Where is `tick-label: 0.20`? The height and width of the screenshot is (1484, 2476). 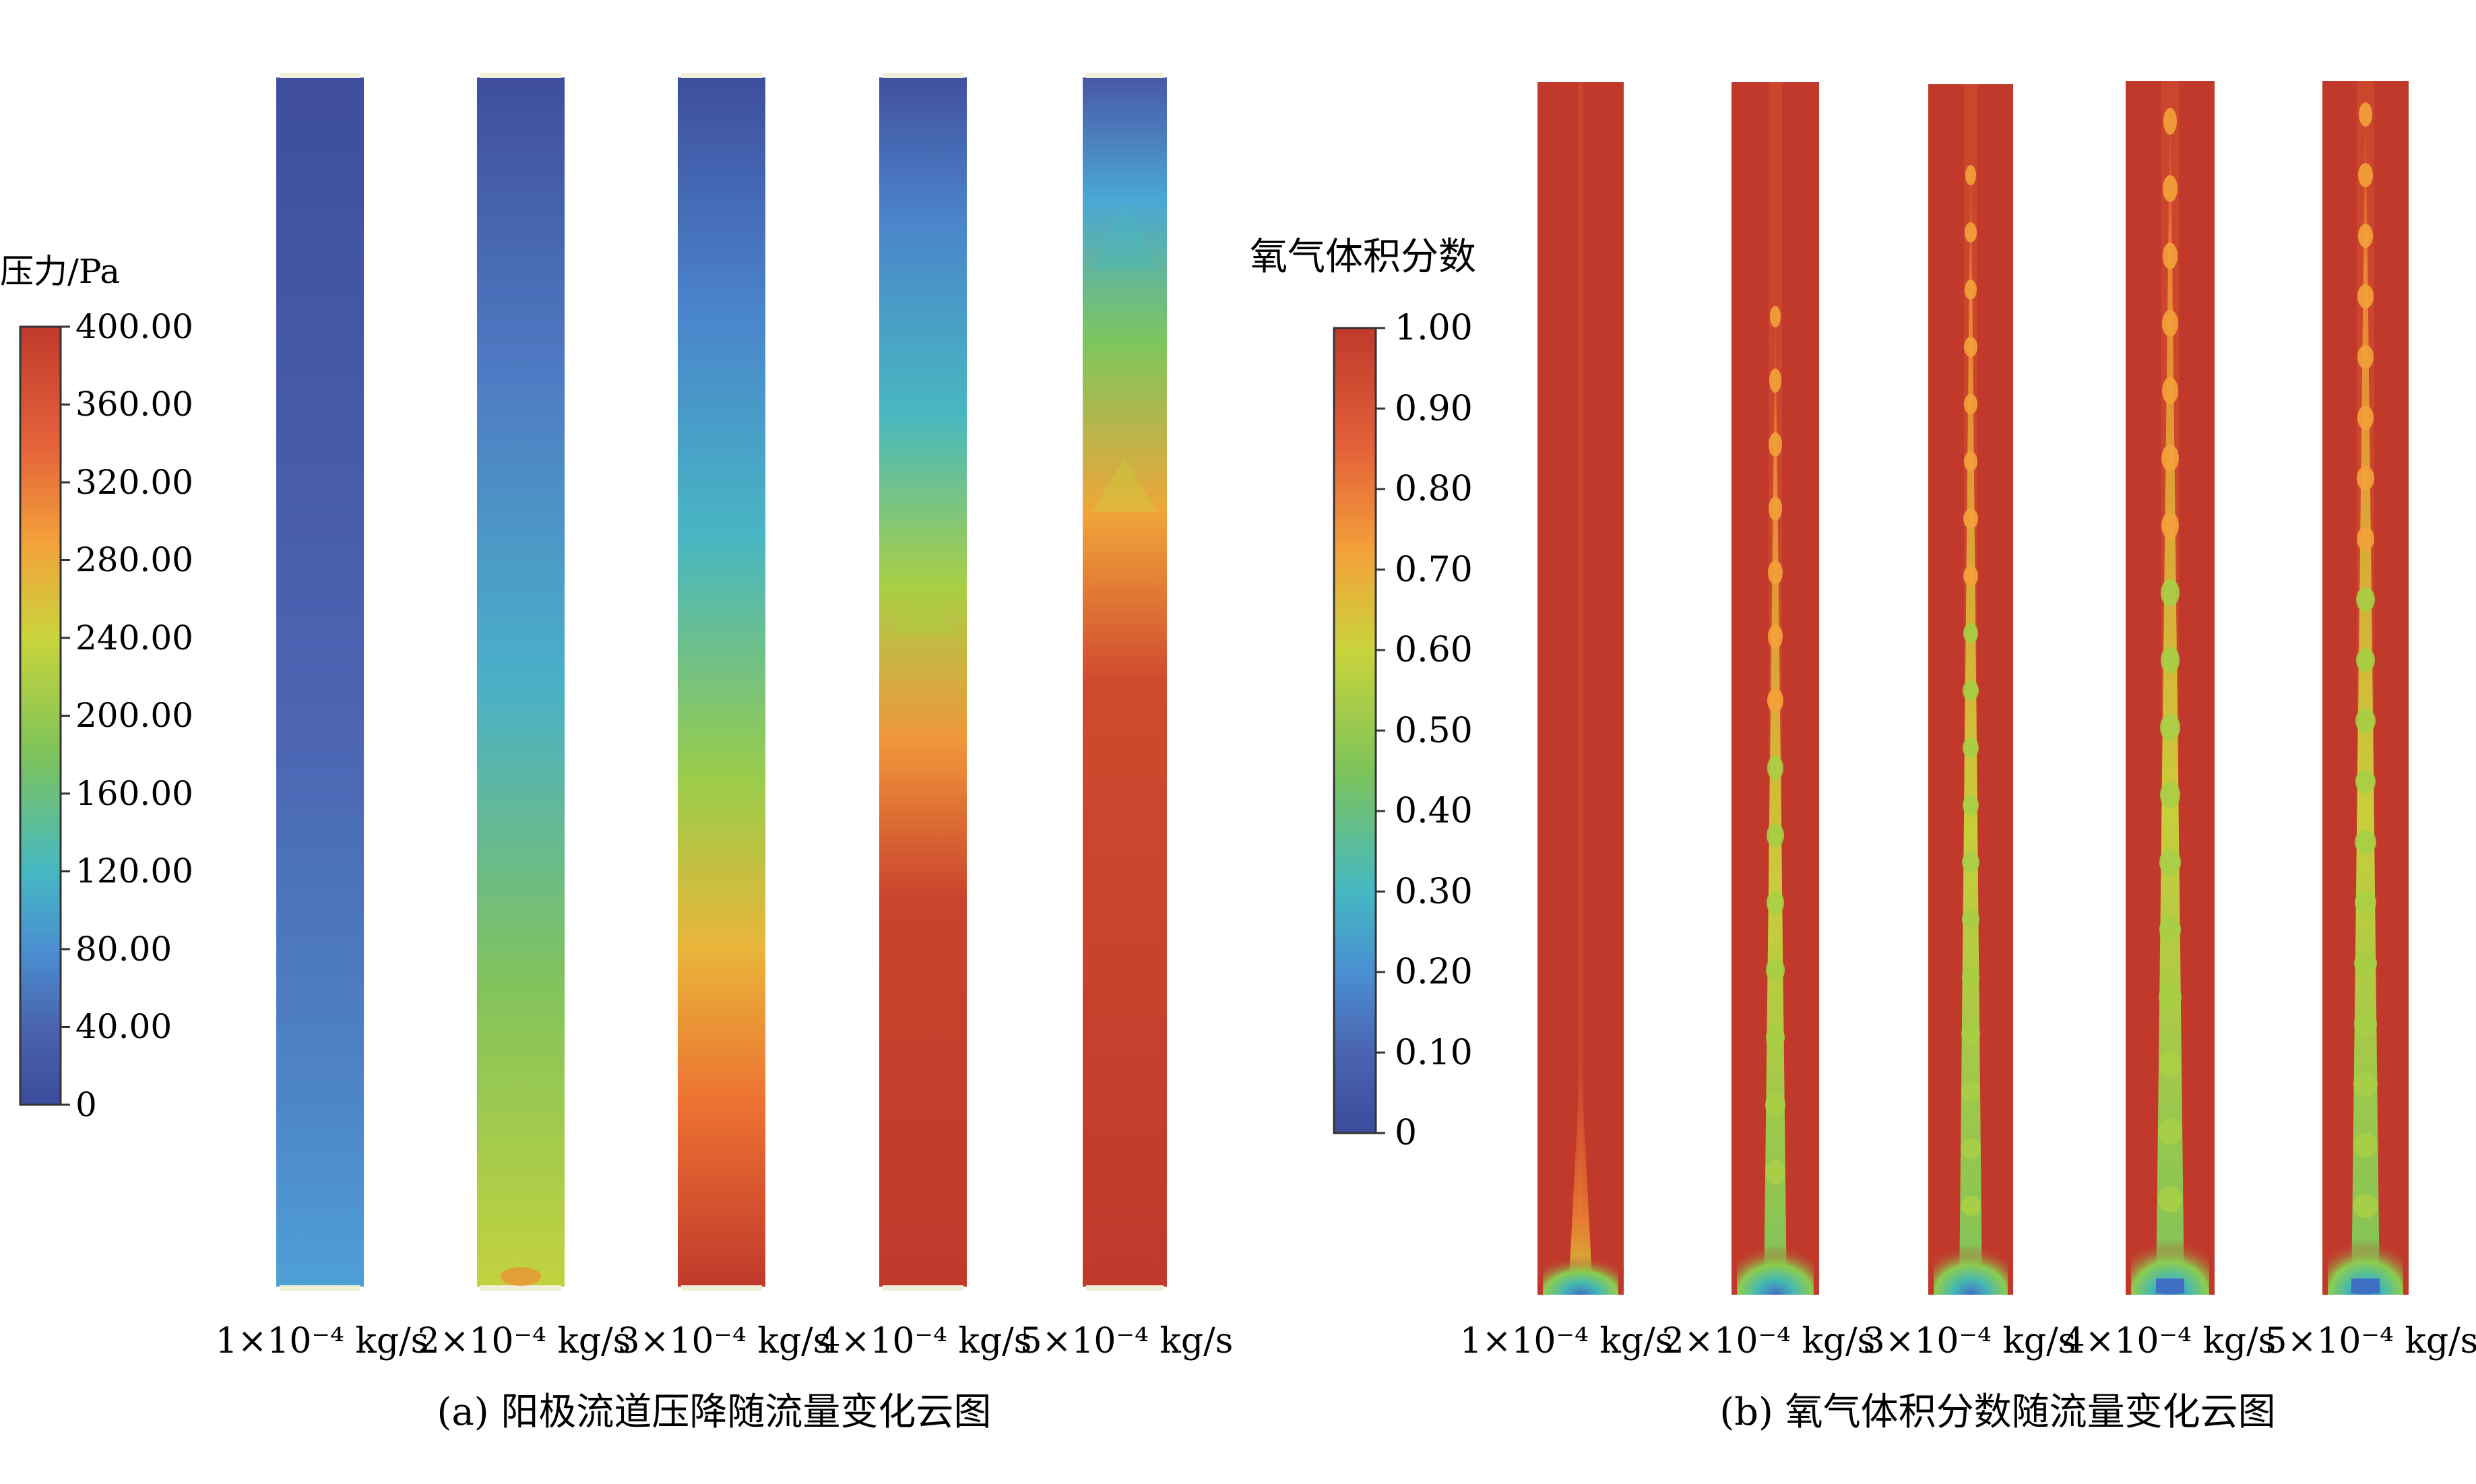
tick-label: 0.20 is located at coordinates (1434, 972).